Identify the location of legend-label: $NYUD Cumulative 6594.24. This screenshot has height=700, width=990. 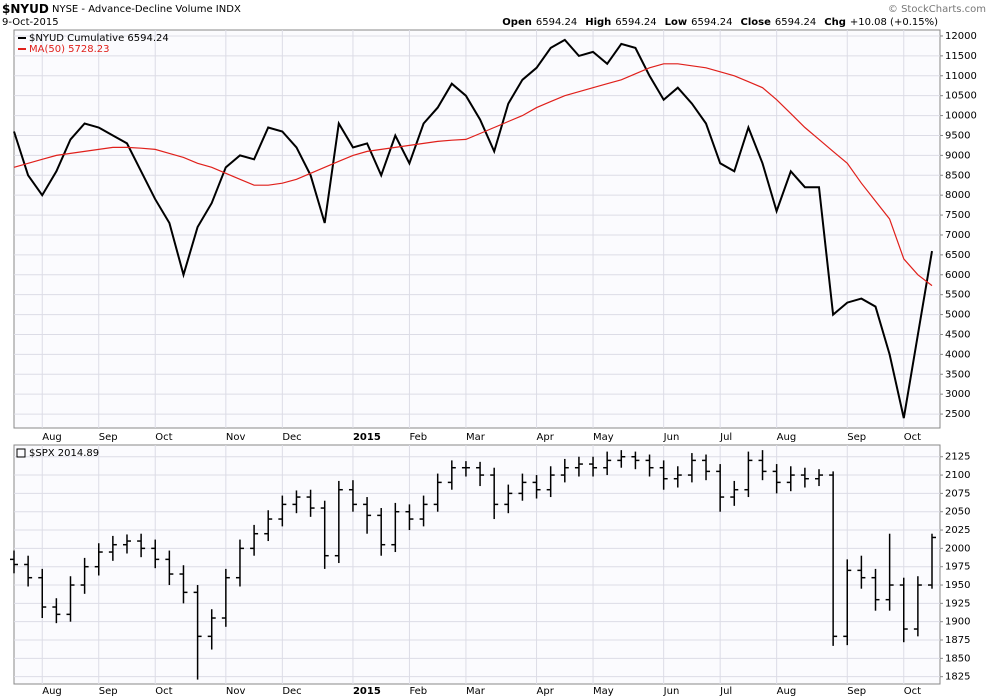
(99, 38).